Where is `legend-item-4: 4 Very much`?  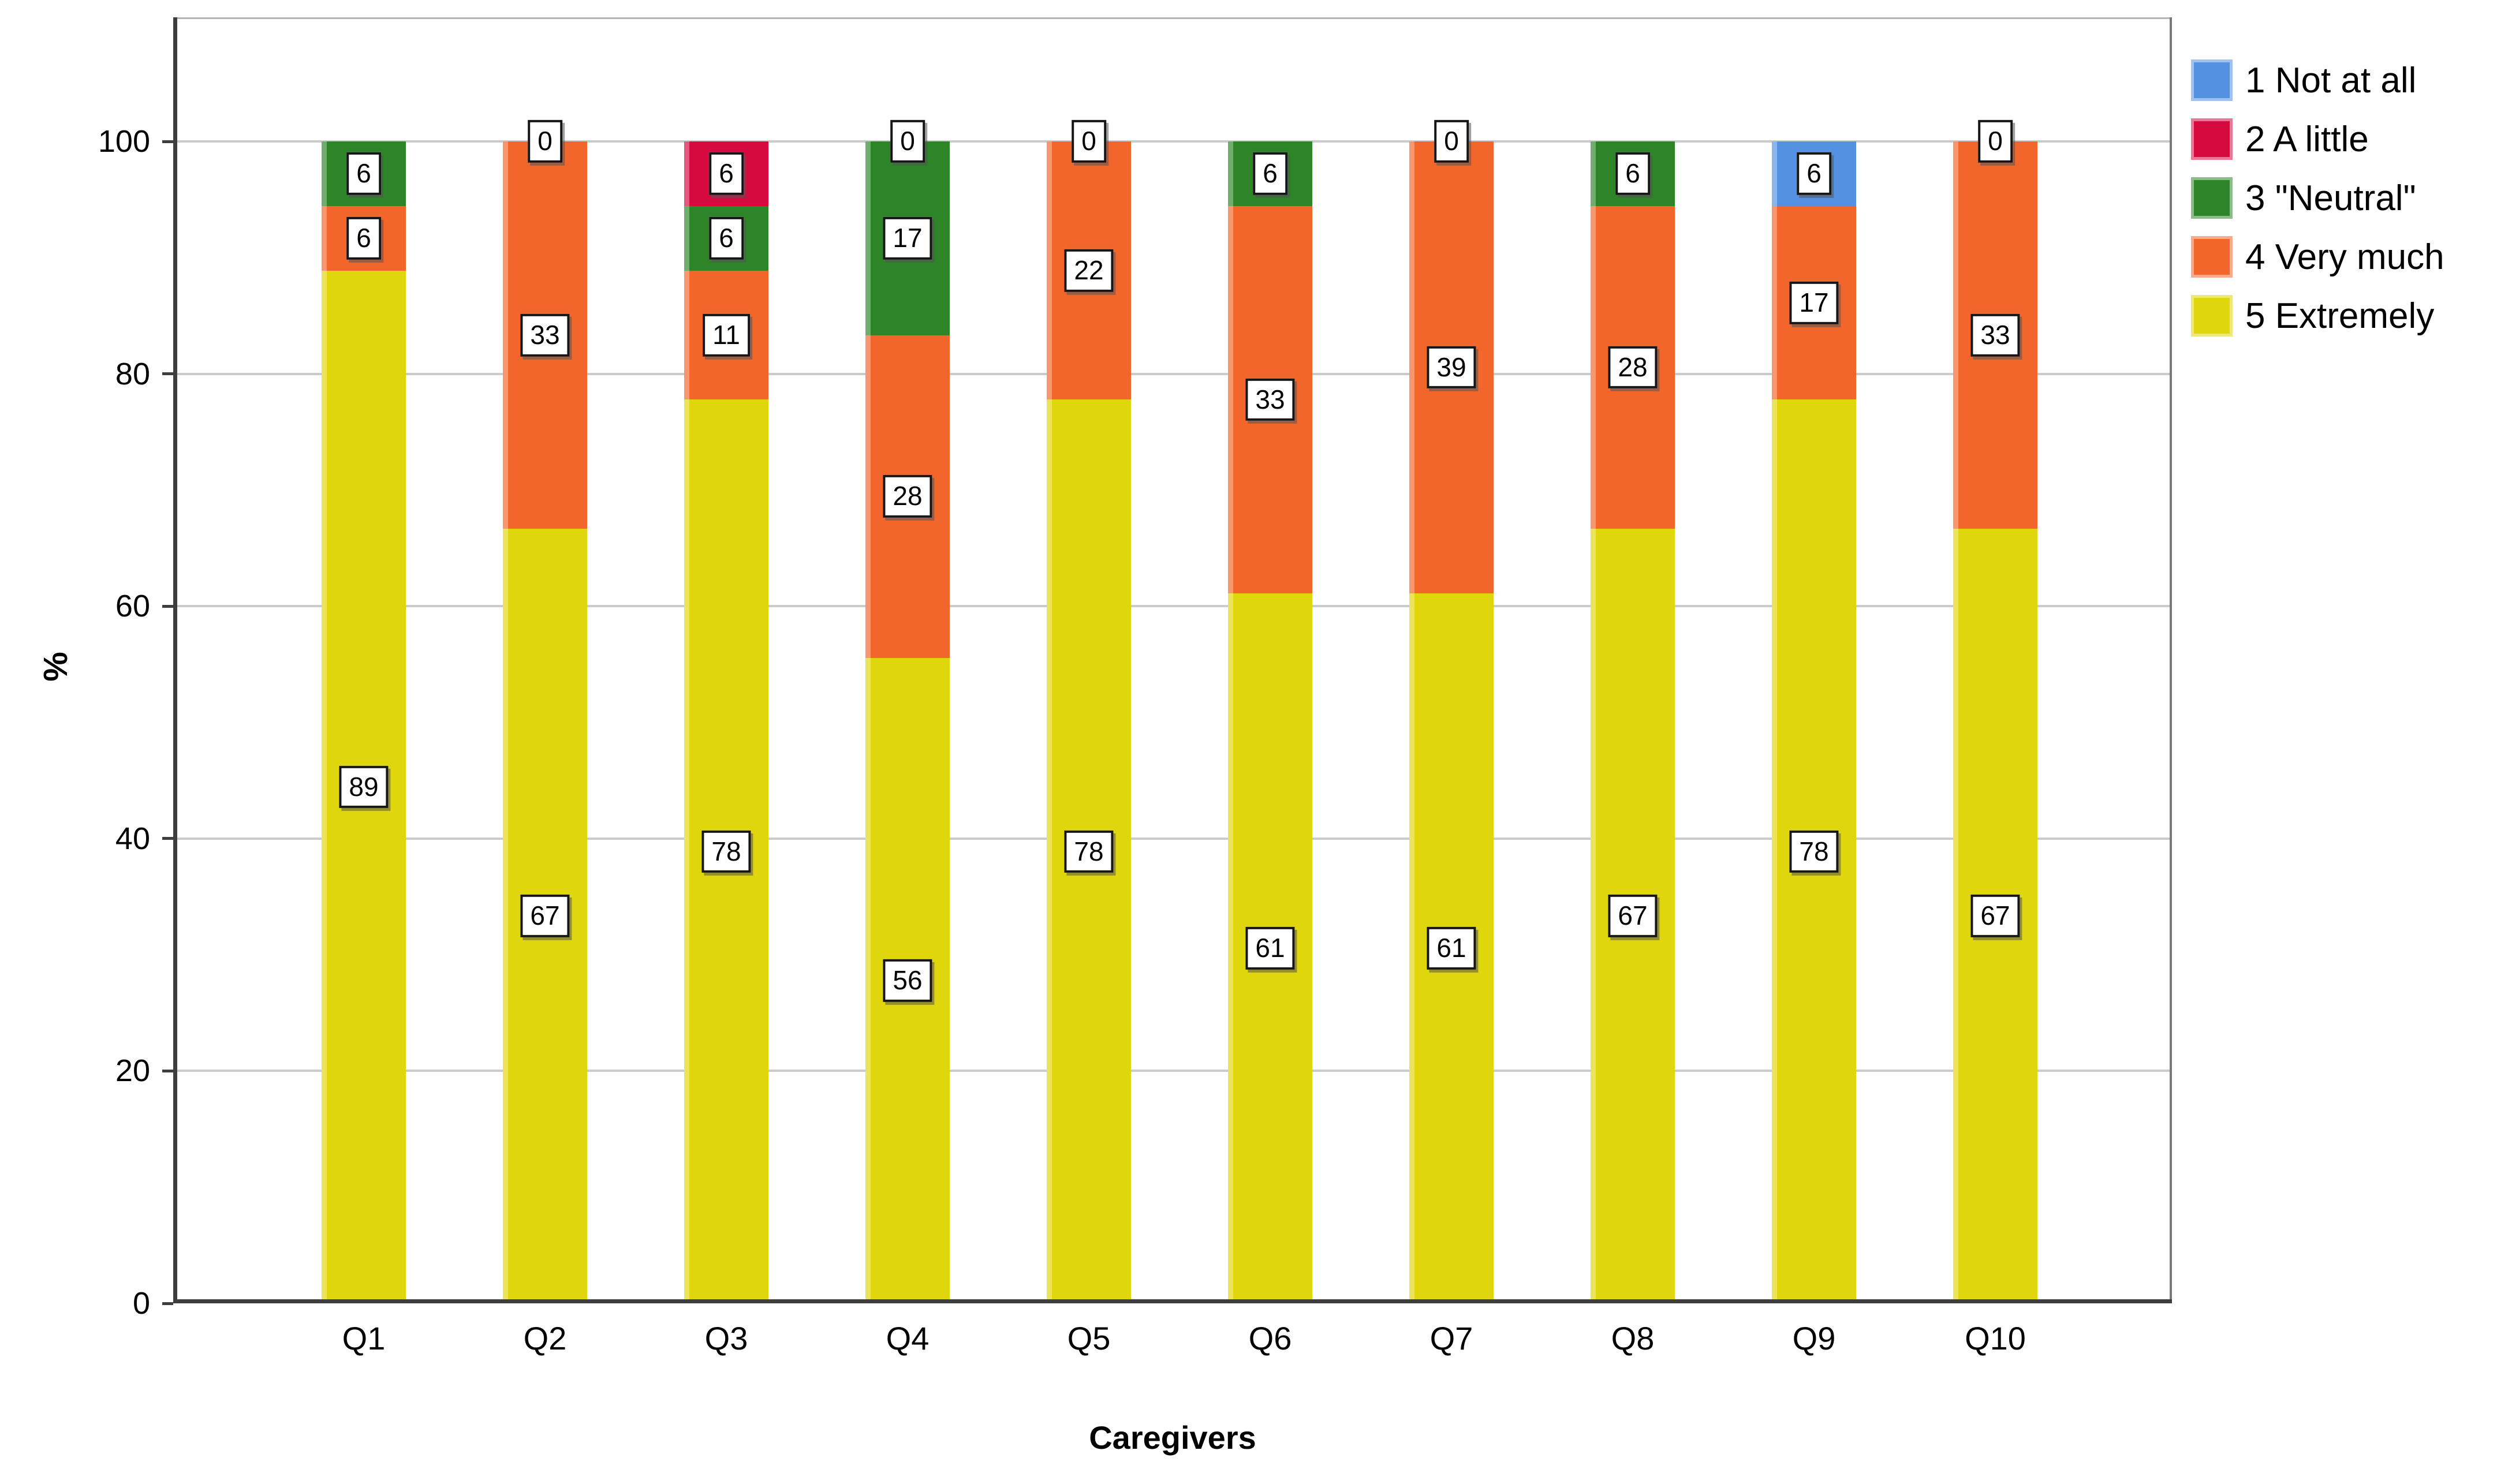
legend-item-4: 4 Very much is located at coordinates (2317, 257).